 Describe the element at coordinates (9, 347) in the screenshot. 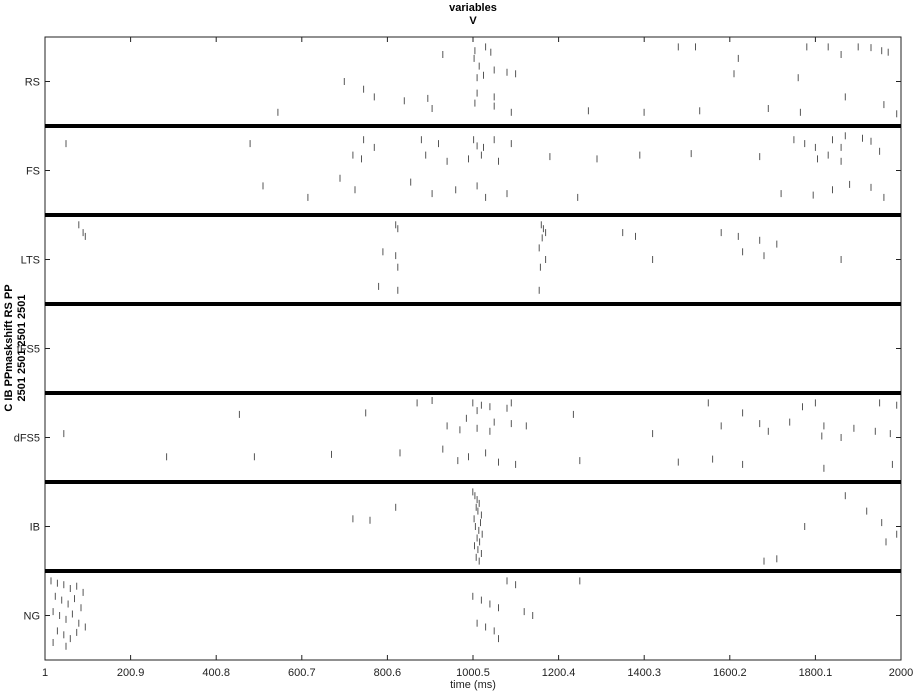

I see `y-axis-label-line-1: C IB PPmaskshift RS PP` at that location.